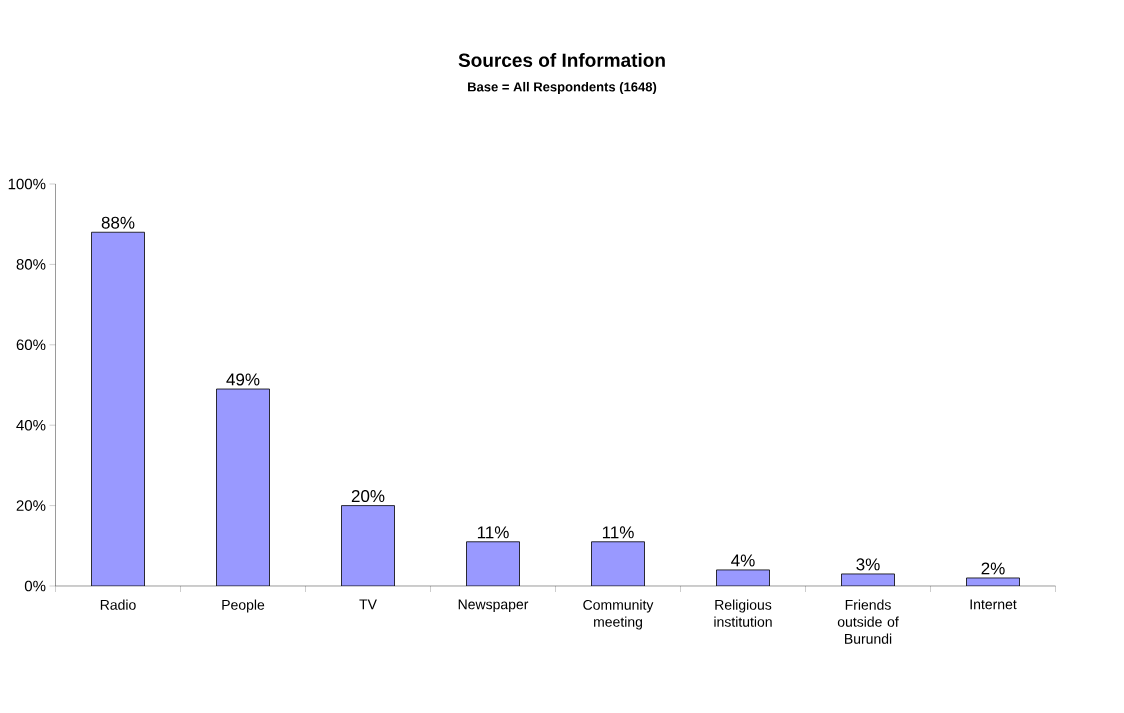 Image resolution: width=1124 pixels, height=713 pixels. Describe the element at coordinates (31, 505) in the screenshot. I see `y-tick-label: 20%` at that location.